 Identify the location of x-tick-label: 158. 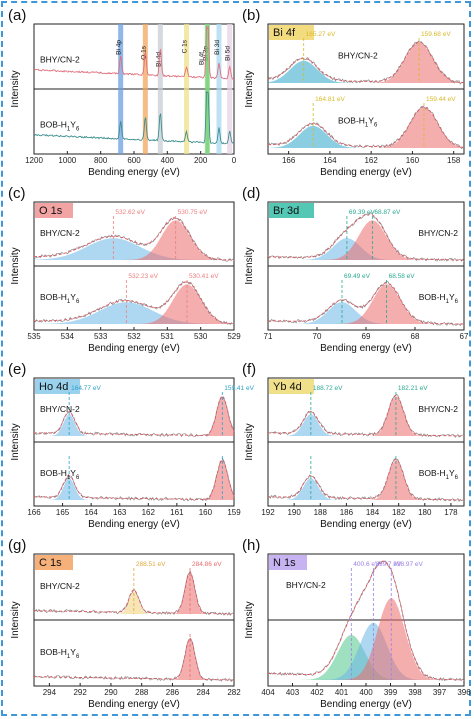
(454, 160).